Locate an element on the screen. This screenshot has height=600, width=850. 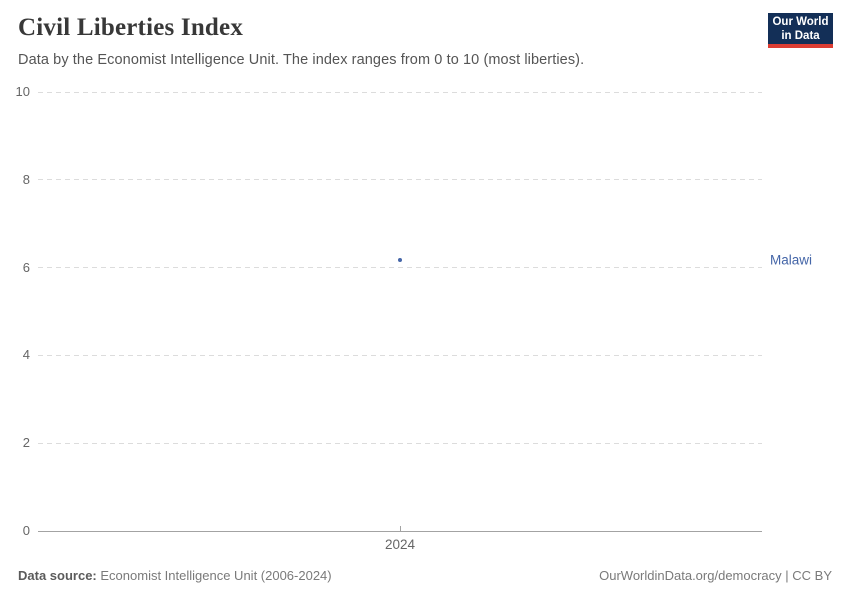
x-tick-label: 2024 is located at coordinates (400, 544).